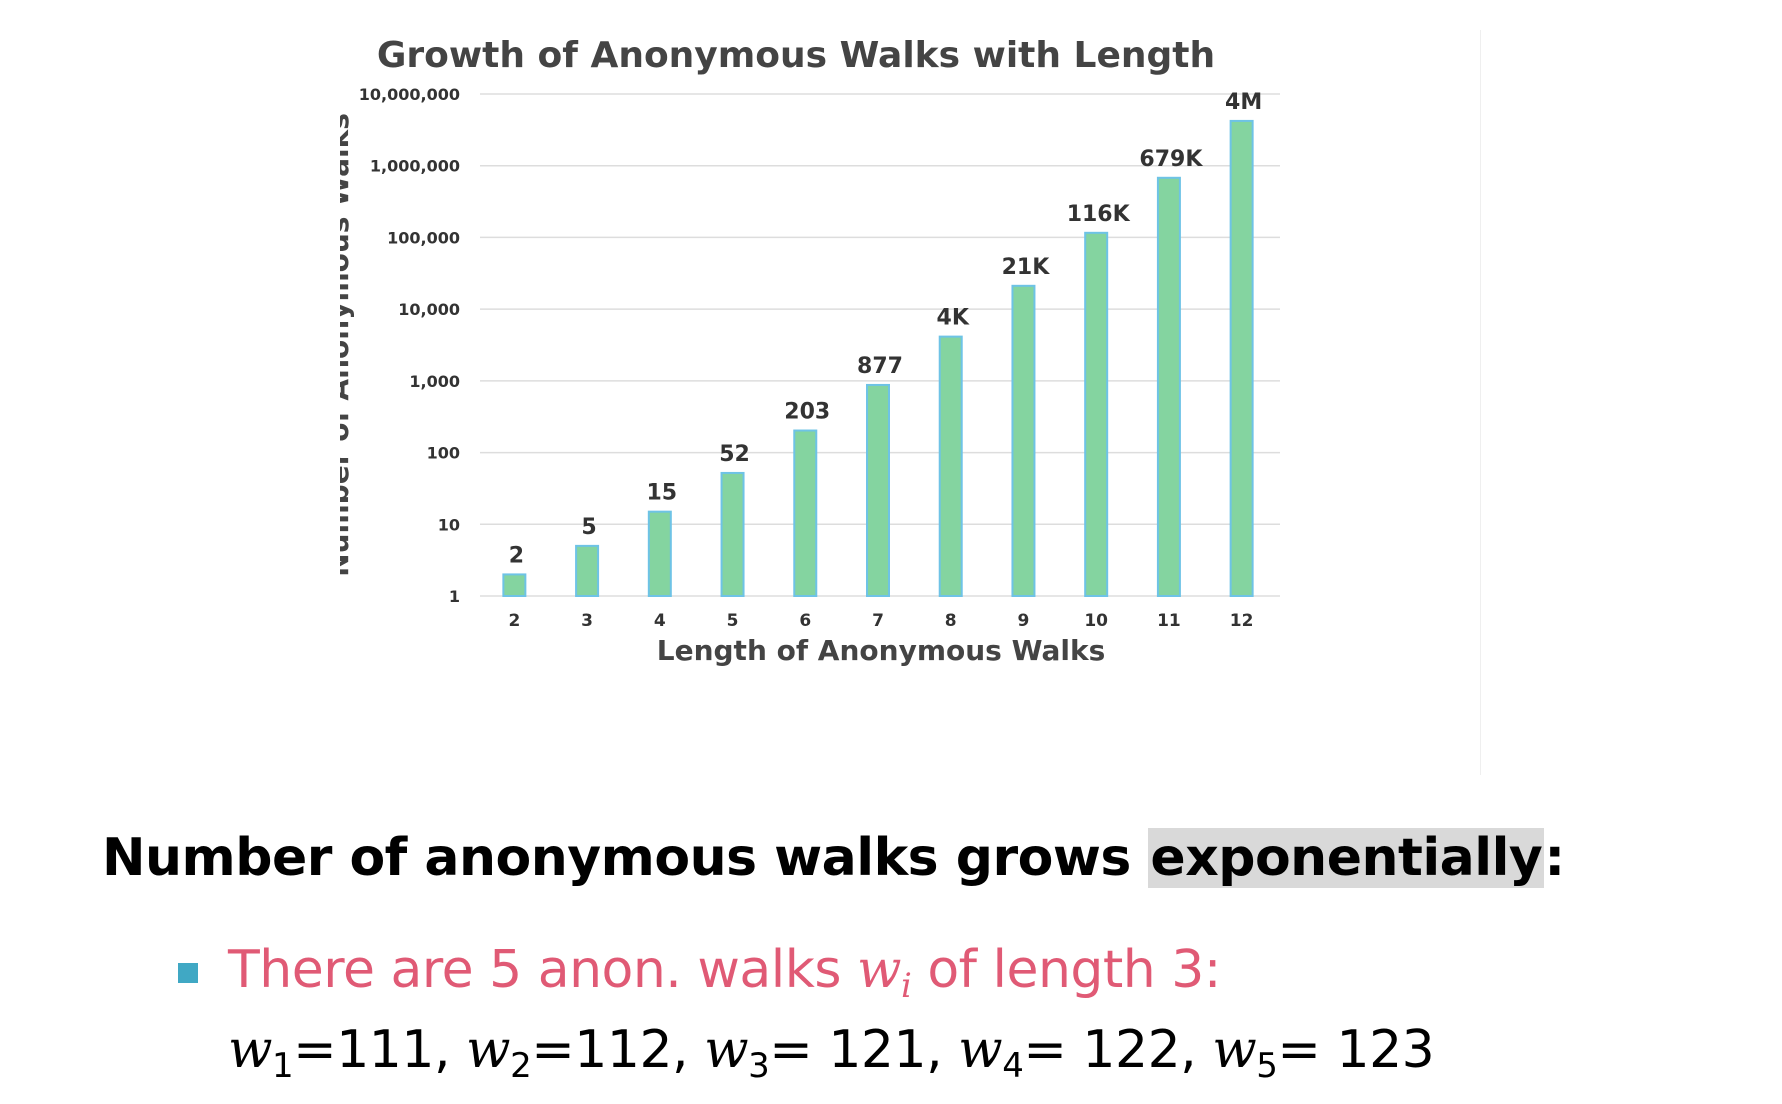  I want to click on data-label: 15, so click(662, 493).